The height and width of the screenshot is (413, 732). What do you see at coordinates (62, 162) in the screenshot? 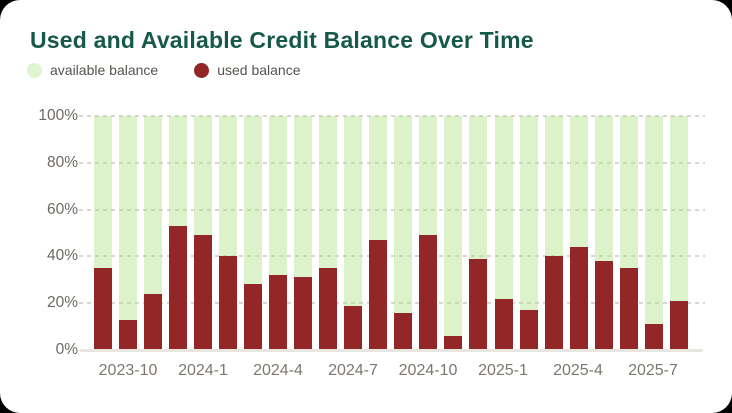
I see `y-tick-label: 80%` at bounding box center [62, 162].